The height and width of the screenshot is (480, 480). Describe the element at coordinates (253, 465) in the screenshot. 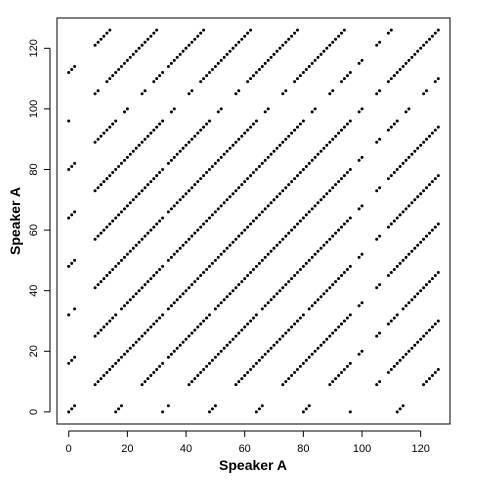

I see `x-axis-title: Speaker A` at that location.